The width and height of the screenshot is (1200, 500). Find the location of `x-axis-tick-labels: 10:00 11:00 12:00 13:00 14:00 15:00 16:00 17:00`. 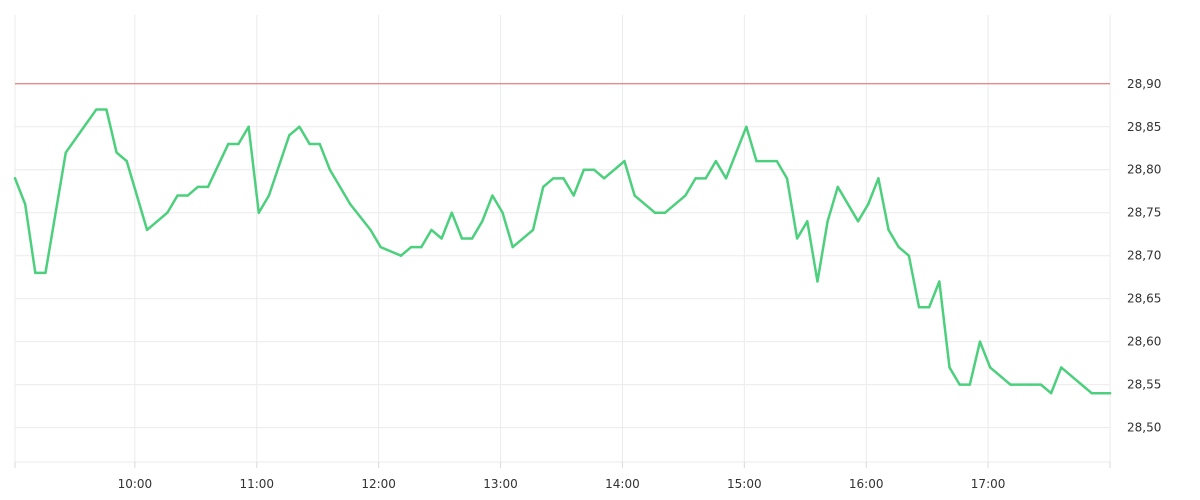

x-axis-tick-labels: 10:00 11:00 12:00 13:00 14:00 15:00 16:00 17:00 is located at coordinates (562, 484).